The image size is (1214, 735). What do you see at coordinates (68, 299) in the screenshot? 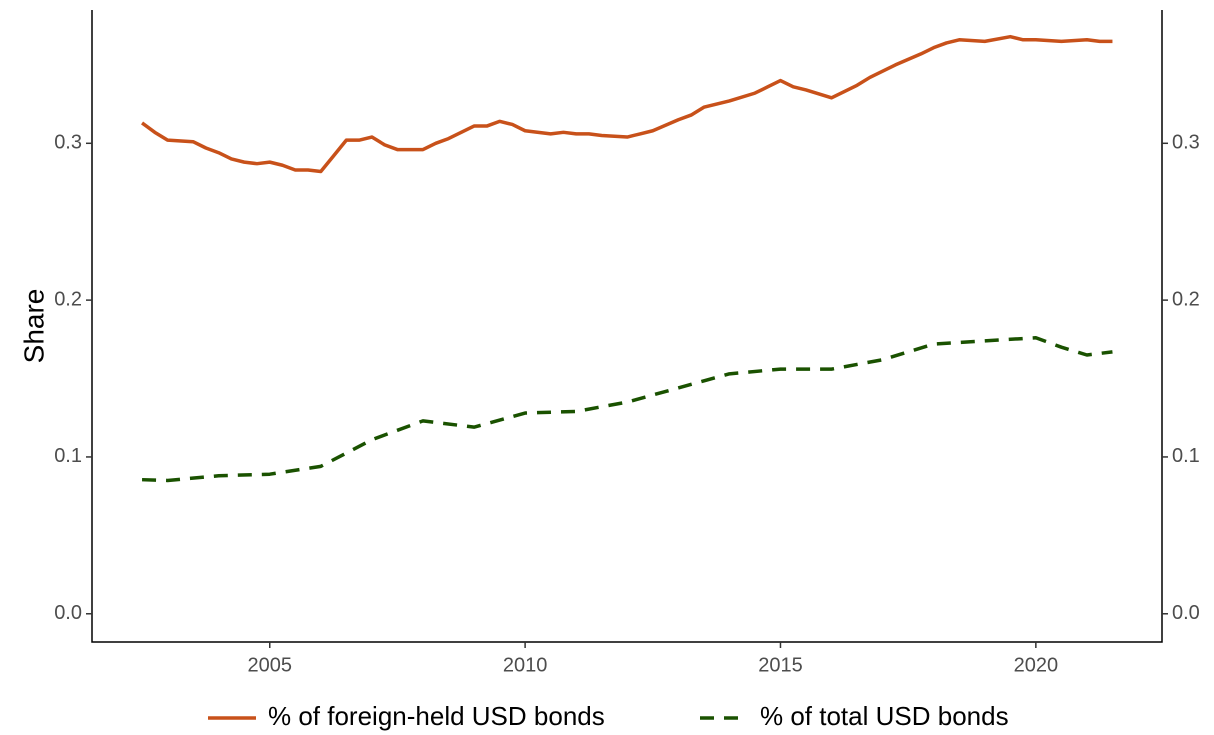
I see `y-tick-label: 0.2` at bounding box center [68, 299].